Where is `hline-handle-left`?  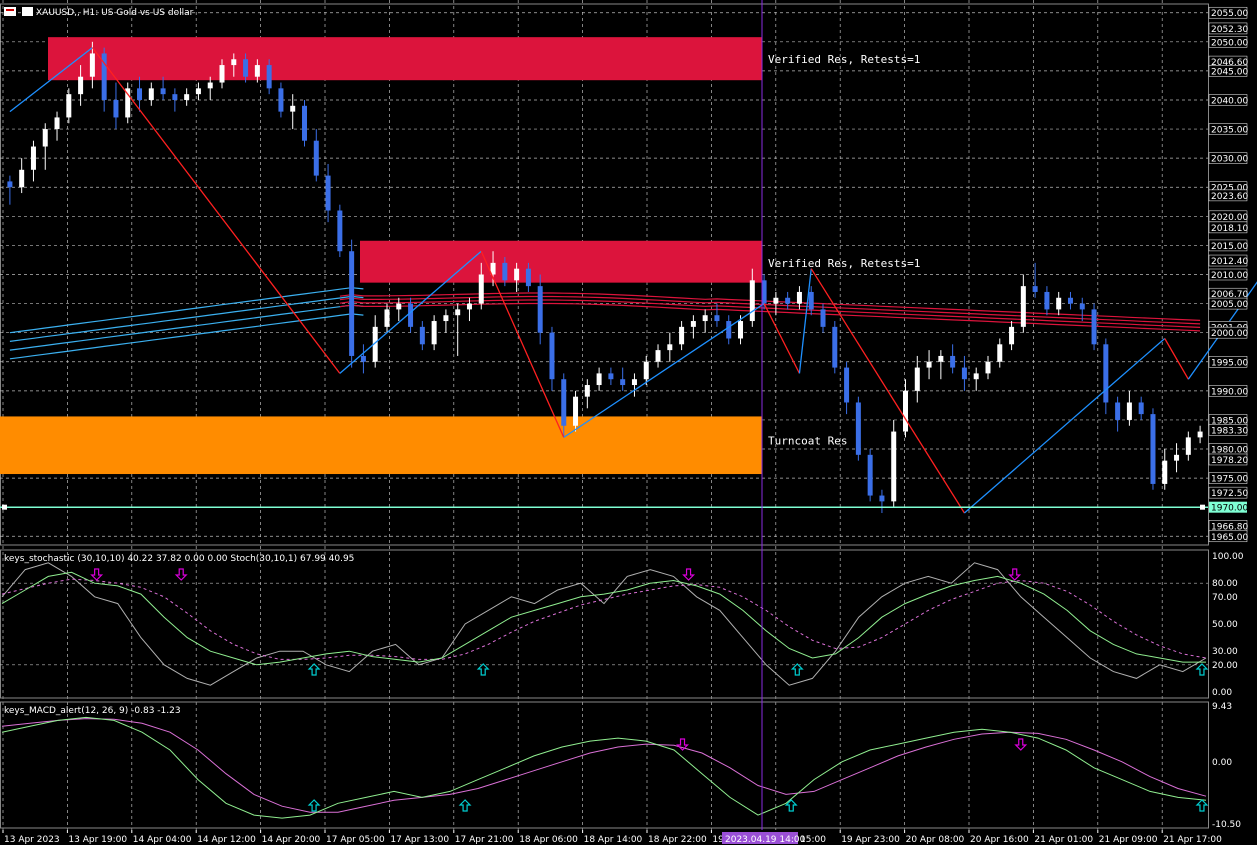
hline-handle-left is located at coordinates (4, 507).